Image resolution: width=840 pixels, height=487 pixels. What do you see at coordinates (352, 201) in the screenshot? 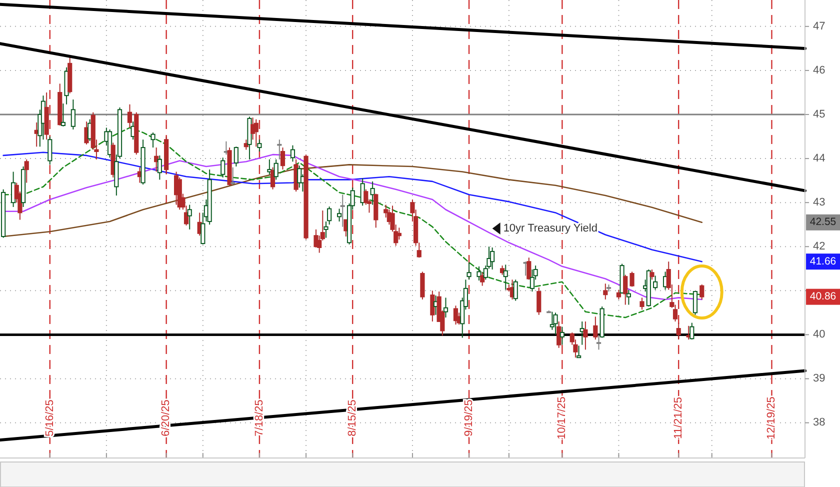
I see `line-series` at bounding box center [352, 201].